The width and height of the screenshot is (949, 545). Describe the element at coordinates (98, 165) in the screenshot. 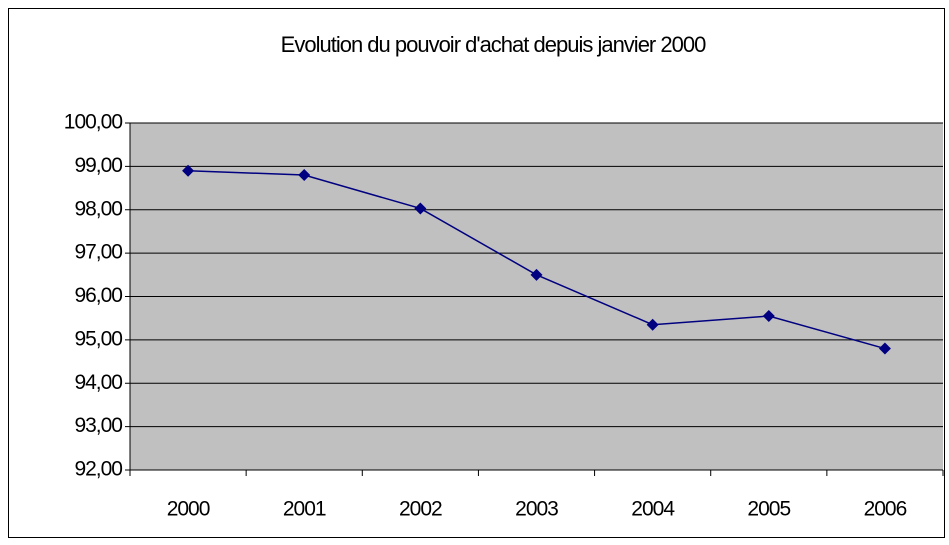

I see `y-tick-label: 99,00` at that location.